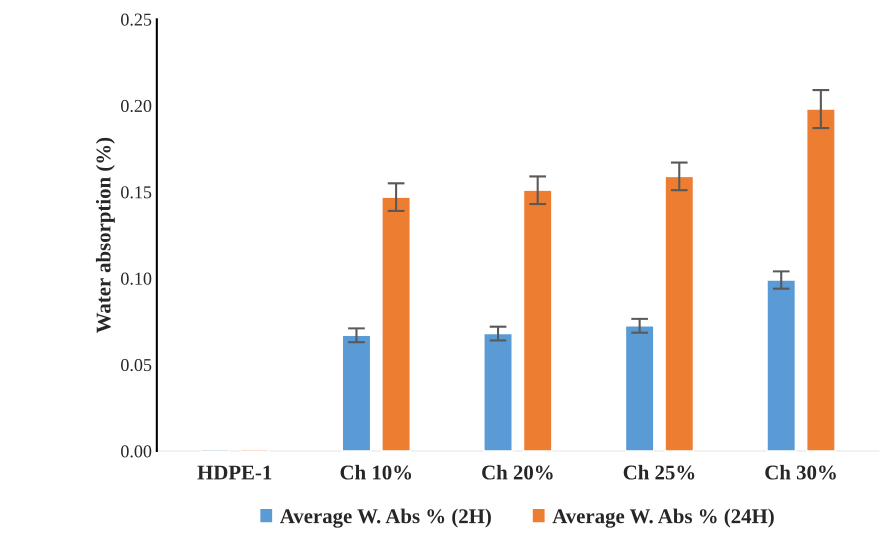 The height and width of the screenshot is (550, 886). What do you see at coordinates (136, 20) in the screenshot?
I see `y-tick-label: 0.25` at bounding box center [136, 20].